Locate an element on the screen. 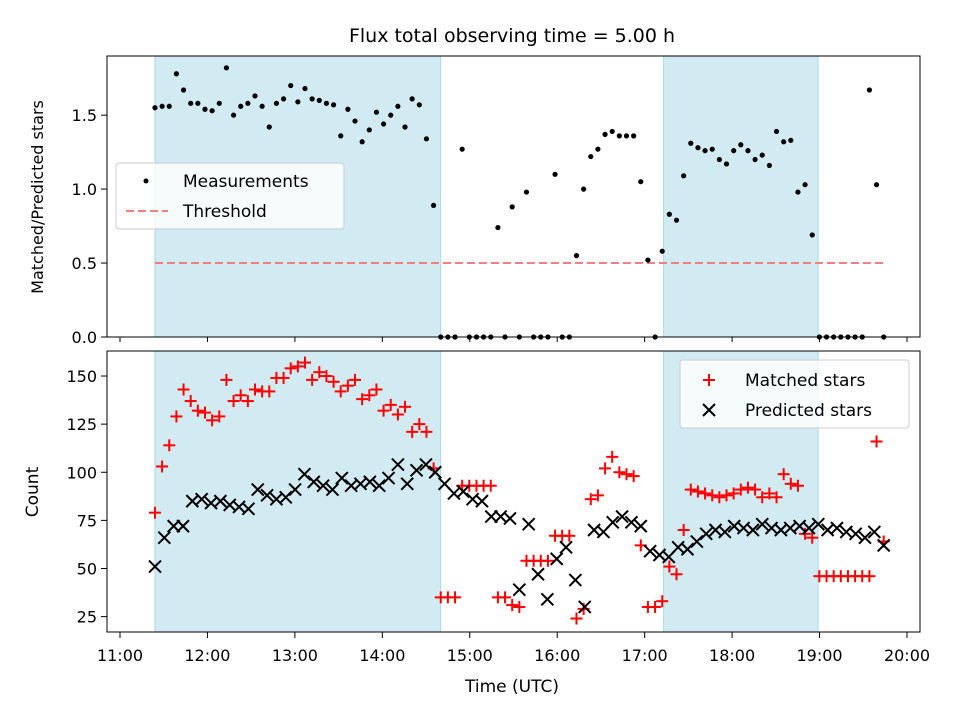 This screenshot has height=724, width=960. legend-matched-label: Matched stars is located at coordinates (805, 381).